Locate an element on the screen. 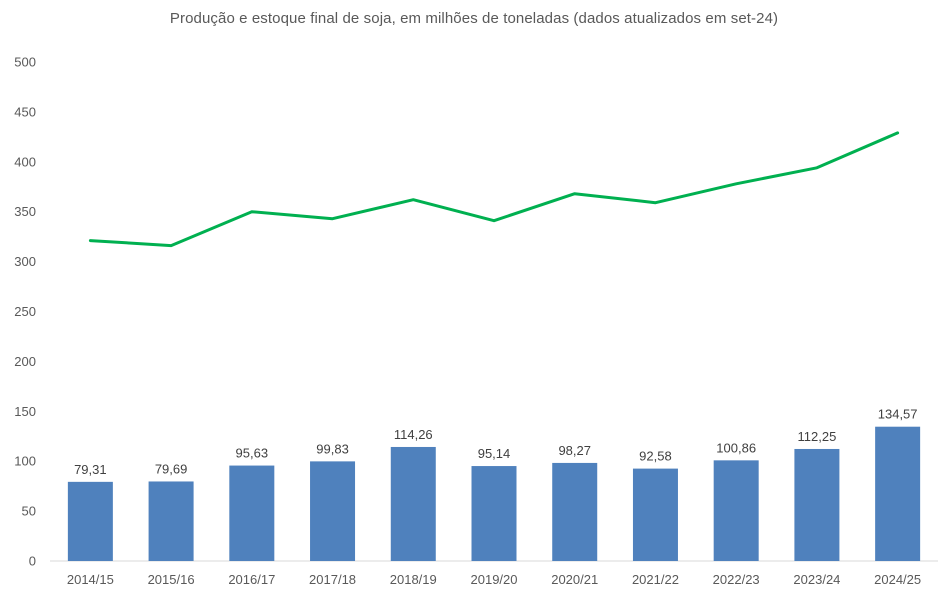 This screenshot has height=590, width=948. bar-value-label: 134,57 is located at coordinates (898, 414).